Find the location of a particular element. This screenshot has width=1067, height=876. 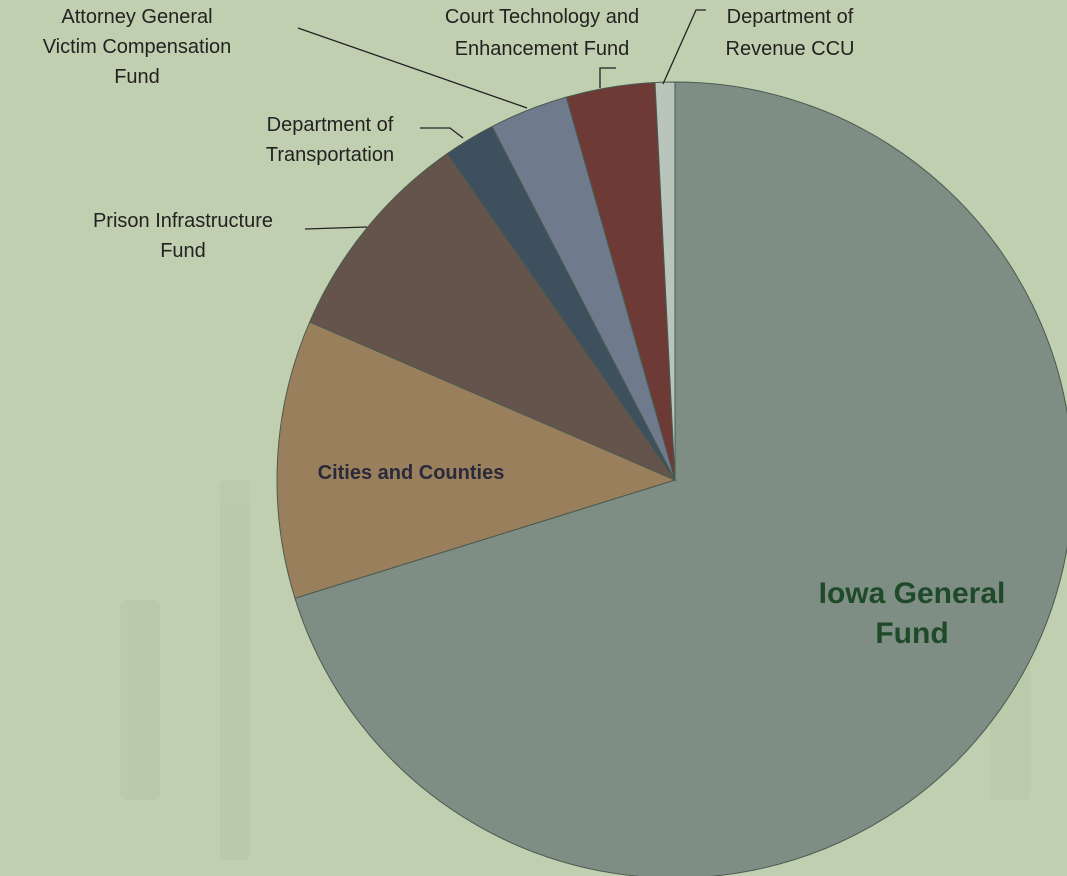

label-line: Cities and Counties is located at coordinates (411, 473).